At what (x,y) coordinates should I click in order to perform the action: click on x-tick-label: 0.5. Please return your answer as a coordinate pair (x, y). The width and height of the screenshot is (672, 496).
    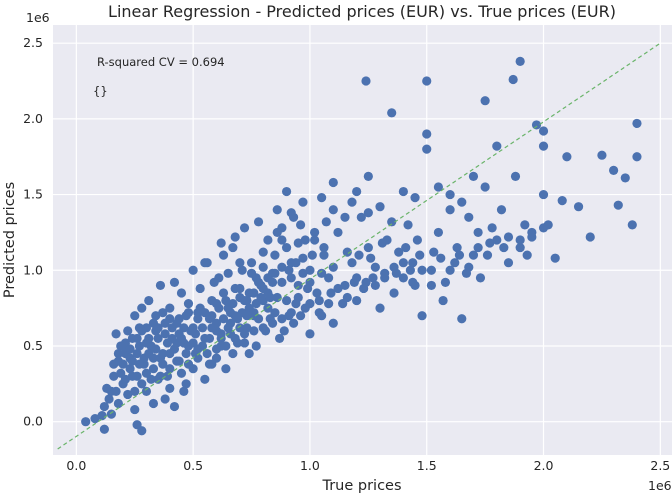
    Looking at the image, I should click on (193, 465).